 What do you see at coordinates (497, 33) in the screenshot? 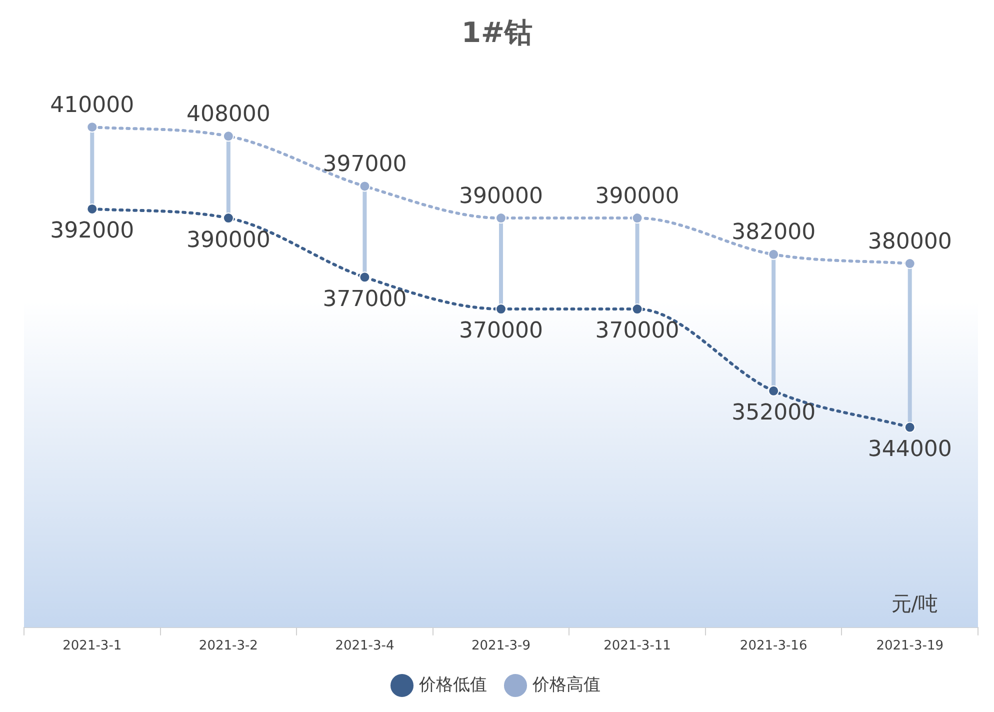
I see `chart-title: 1#钴` at bounding box center [497, 33].